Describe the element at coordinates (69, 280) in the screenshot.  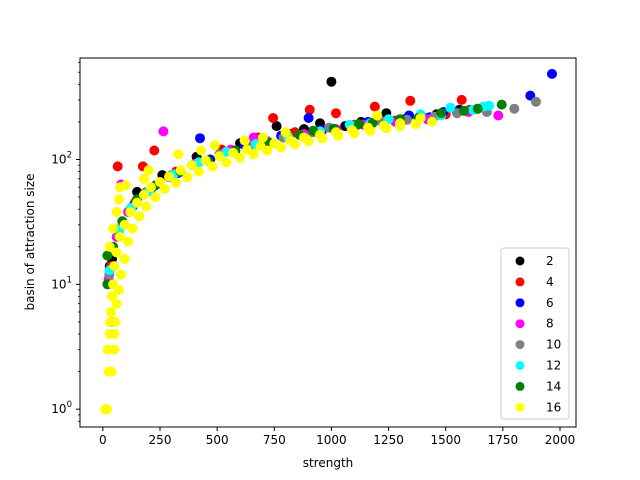
I see `y-tick-exponent-1: 1` at that location.